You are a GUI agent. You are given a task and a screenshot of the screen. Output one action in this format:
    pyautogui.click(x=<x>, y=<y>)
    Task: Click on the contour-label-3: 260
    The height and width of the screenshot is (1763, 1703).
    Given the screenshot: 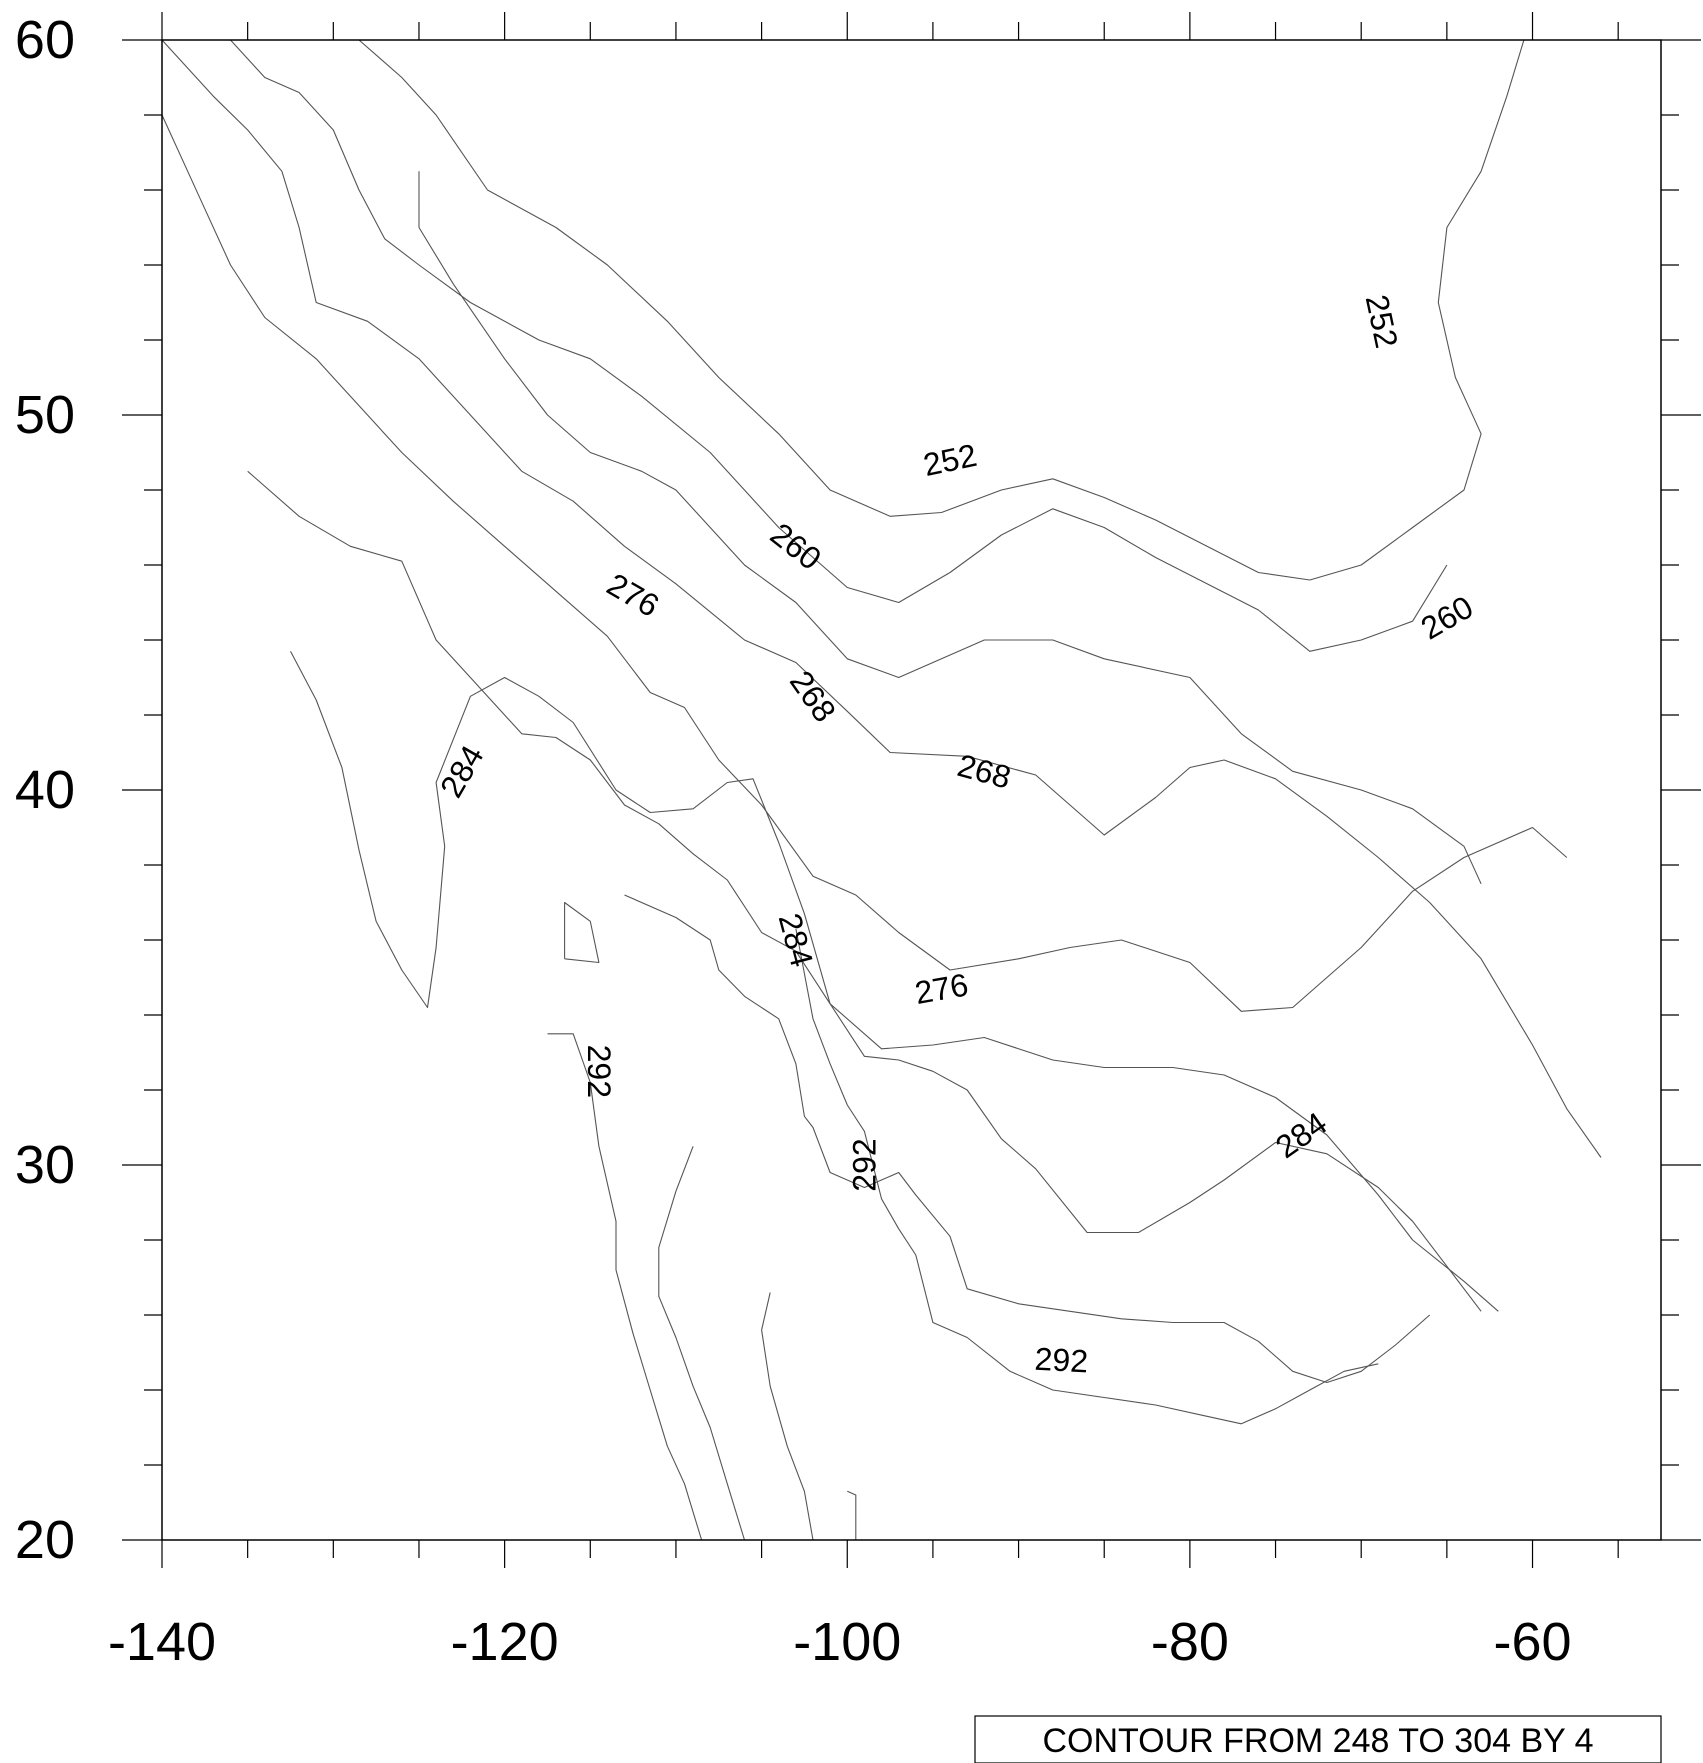 What is the action you would take?
    pyautogui.click(x=1447, y=618)
    